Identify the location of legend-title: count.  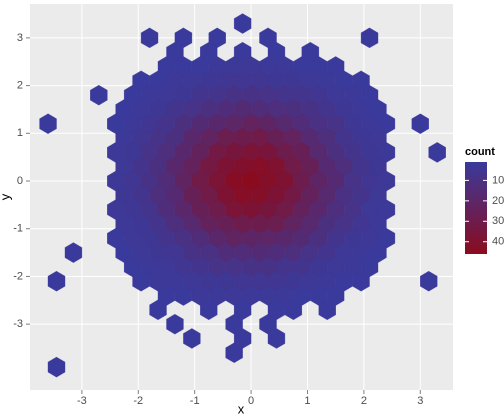
(480, 152).